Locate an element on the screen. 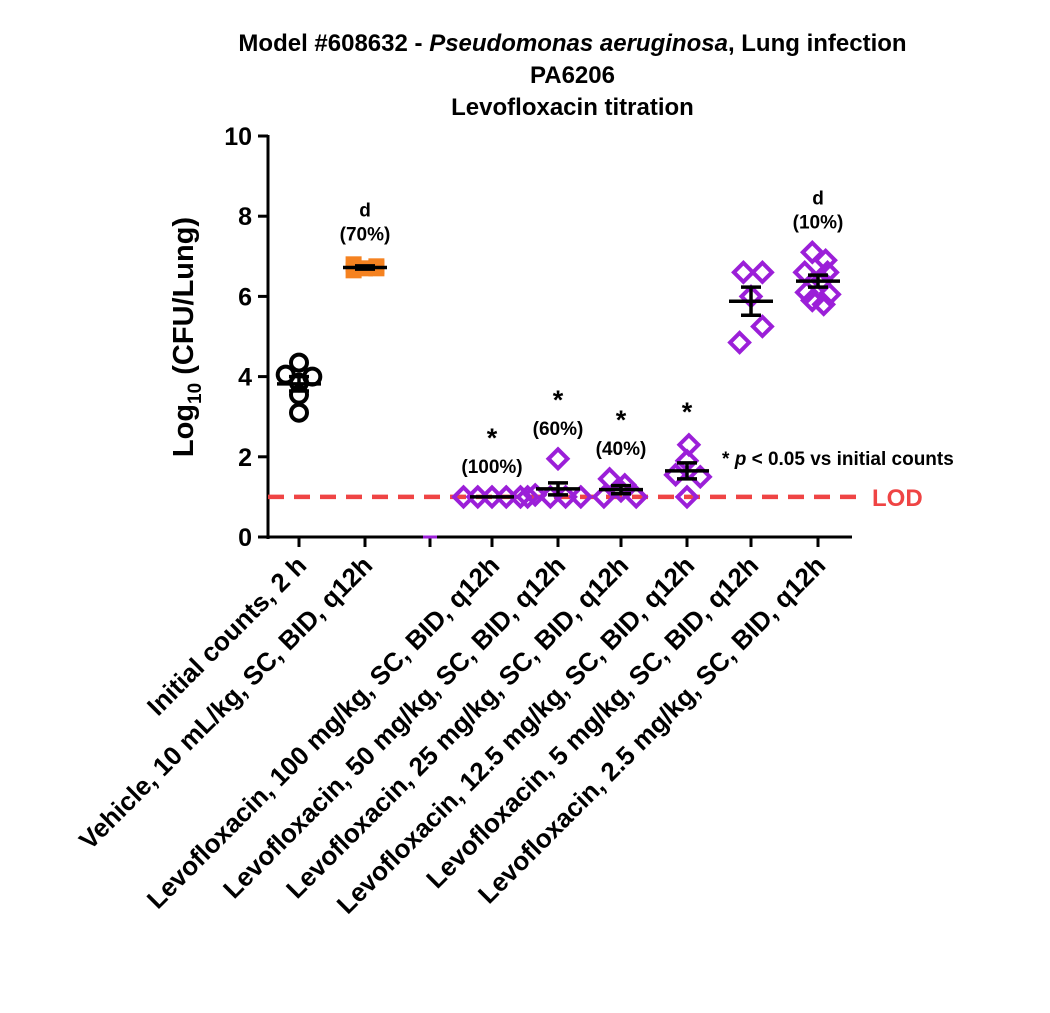  y-tick-label: 0 is located at coordinates (245, 538).